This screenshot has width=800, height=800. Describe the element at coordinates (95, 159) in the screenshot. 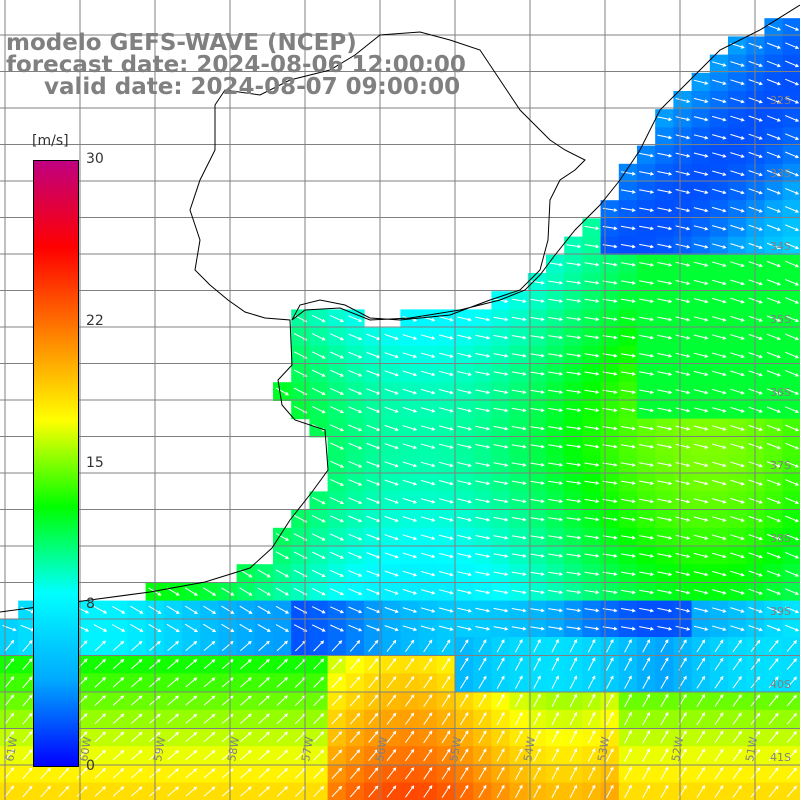

I see `colorbar-tick-label: 30` at that location.